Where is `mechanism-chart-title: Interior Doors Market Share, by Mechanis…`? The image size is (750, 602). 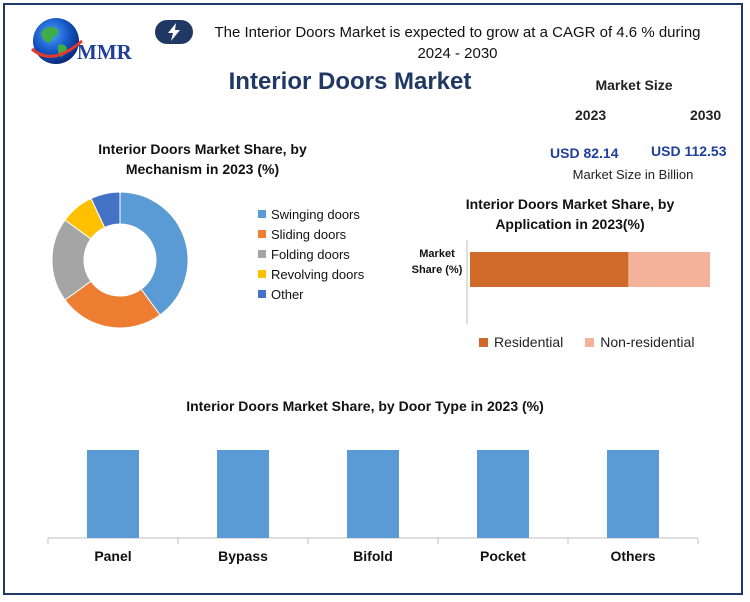 mechanism-chart-title: Interior Doors Market Share, by Mechanis… is located at coordinates (202, 159).